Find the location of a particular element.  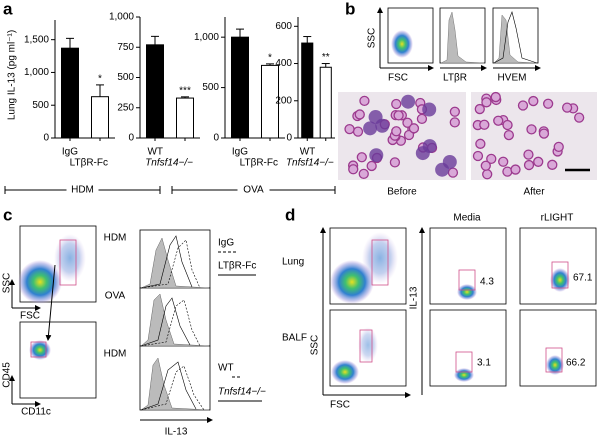

axis-label: HVEM is located at coordinates (512, 78).